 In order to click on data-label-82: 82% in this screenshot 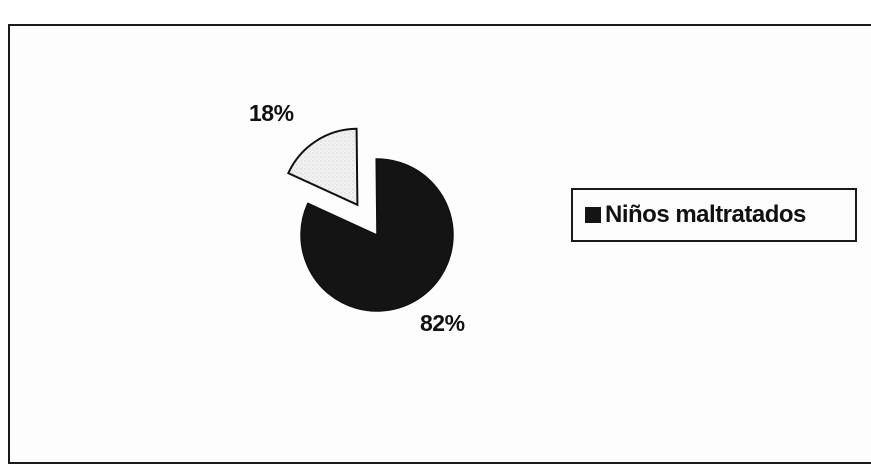, I will do `click(442, 323)`.